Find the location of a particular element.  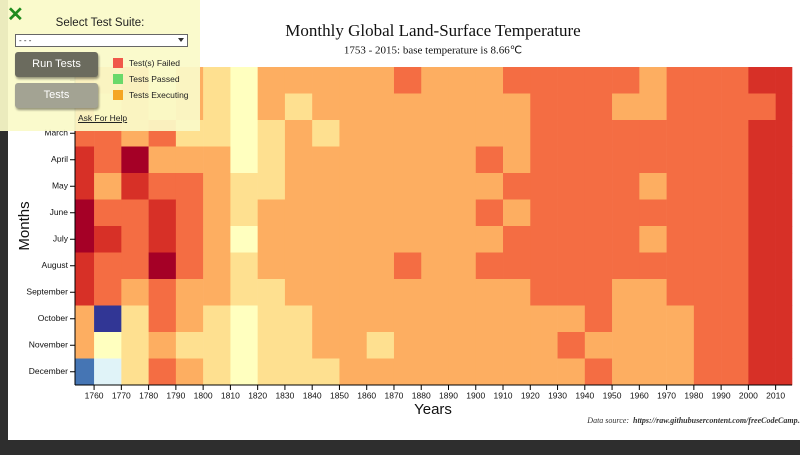

tests-button: Tests is located at coordinates (56, 95).